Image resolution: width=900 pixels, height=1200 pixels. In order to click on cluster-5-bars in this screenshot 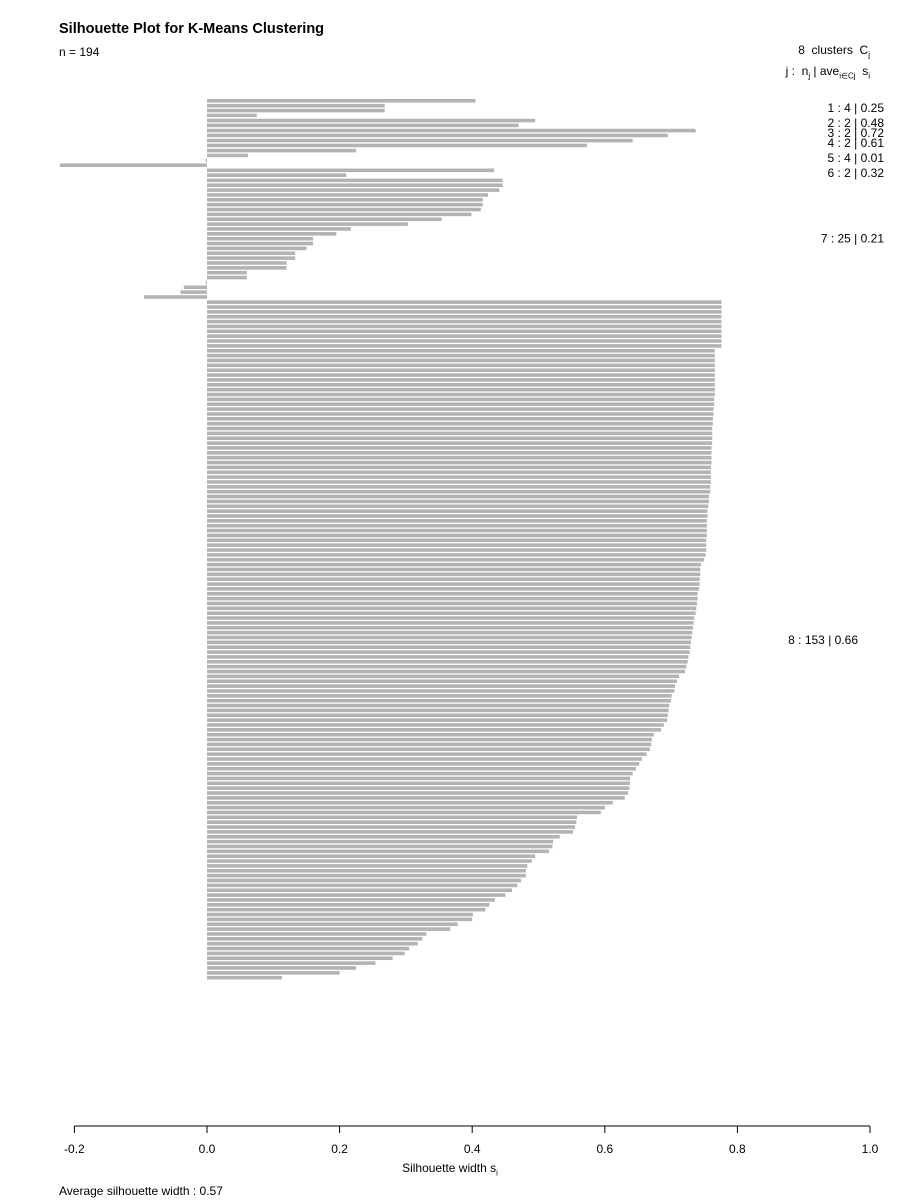, I will do `click(208, 157)`.